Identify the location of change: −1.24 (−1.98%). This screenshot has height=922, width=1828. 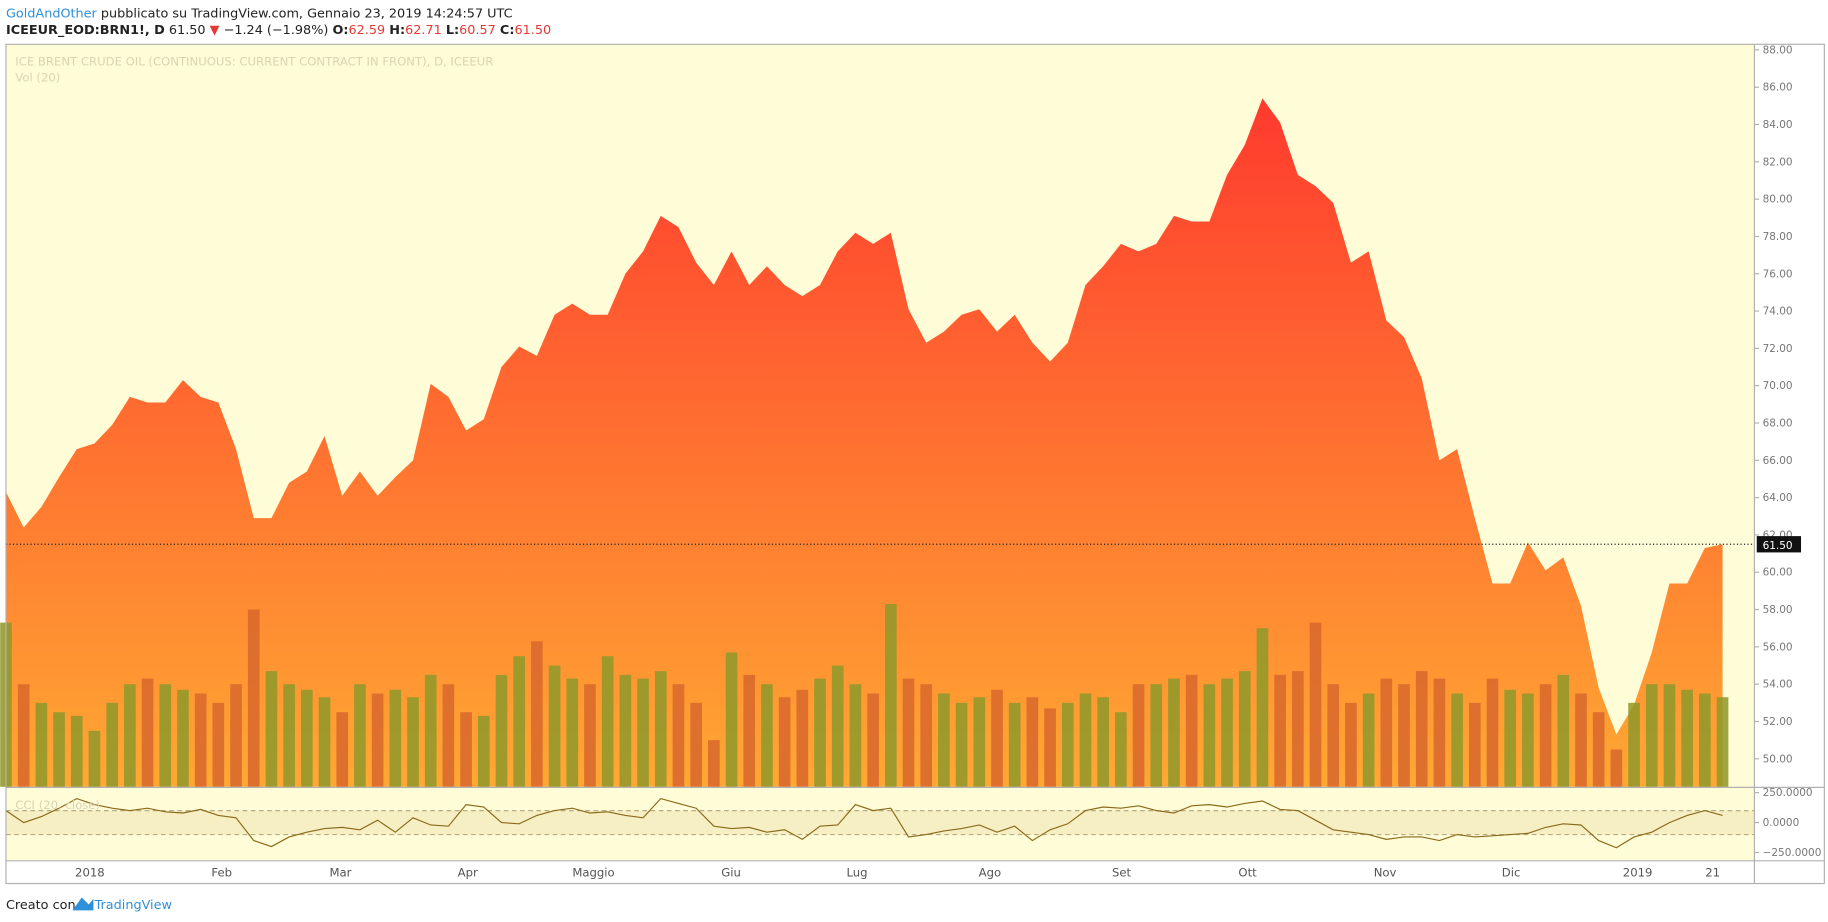
(276, 30).